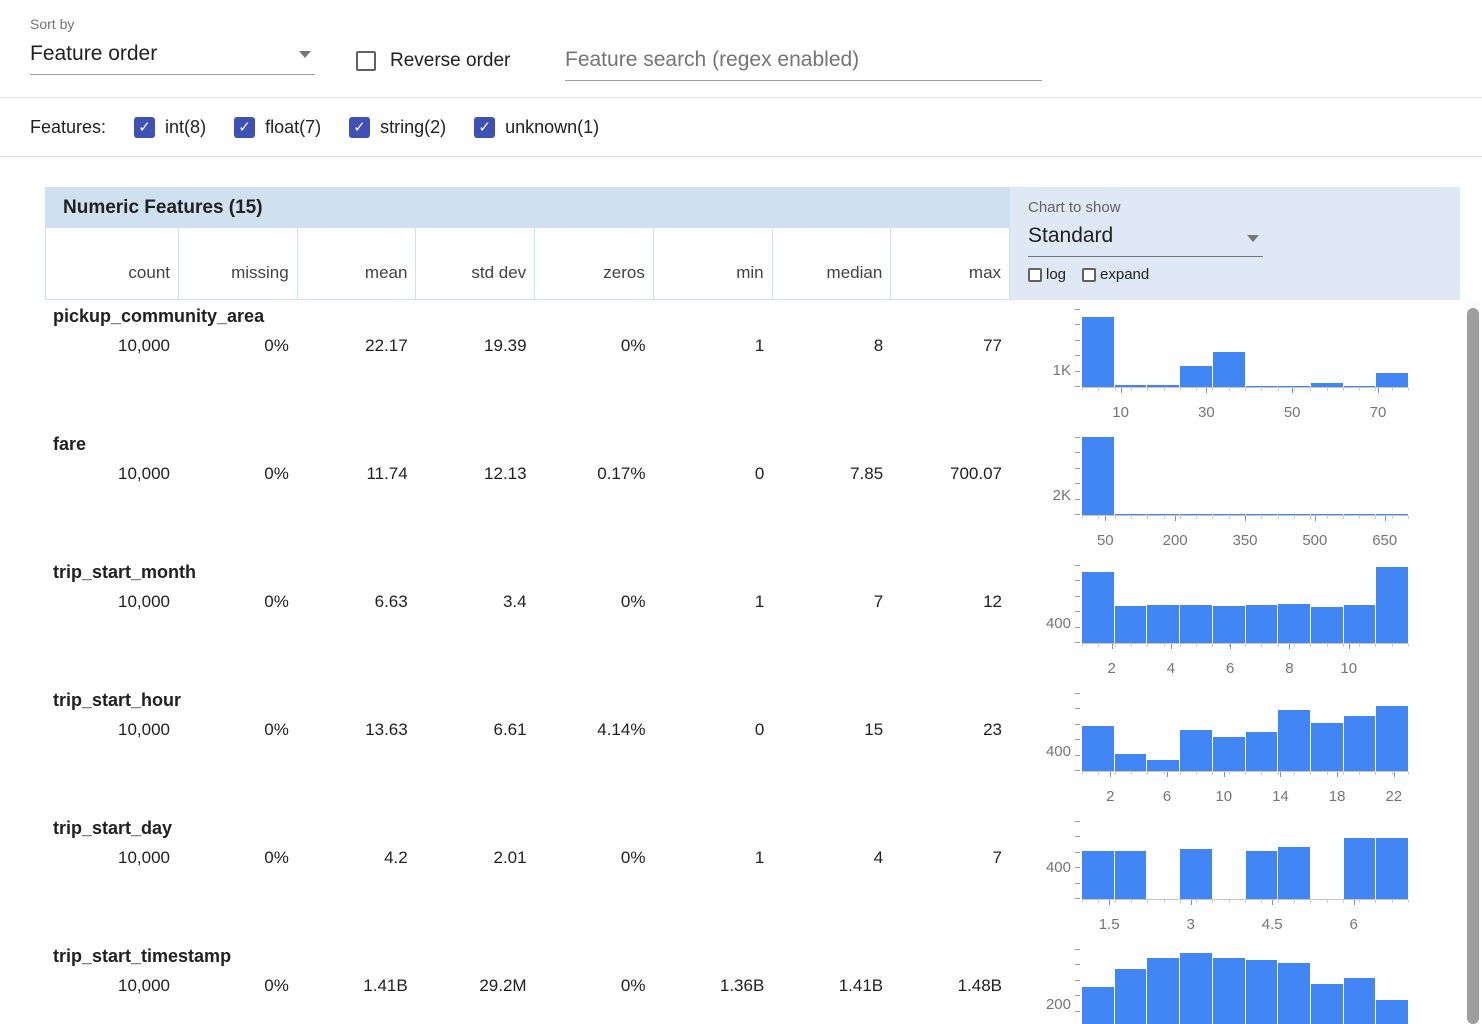 The width and height of the screenshot is (1482, 1024). What do you see at coordinates (993, 345) in the screenshot?
I see `stat-max: 77` at bounding box center [993, 345].